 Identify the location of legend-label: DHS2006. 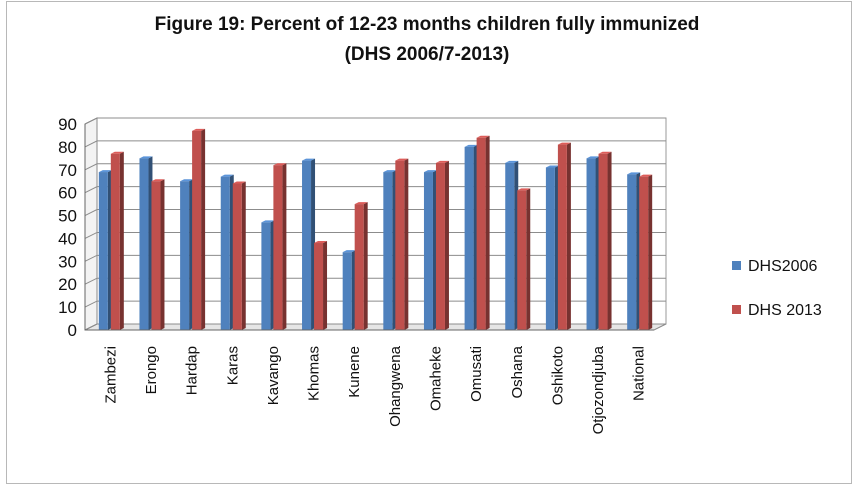
(782, 266).